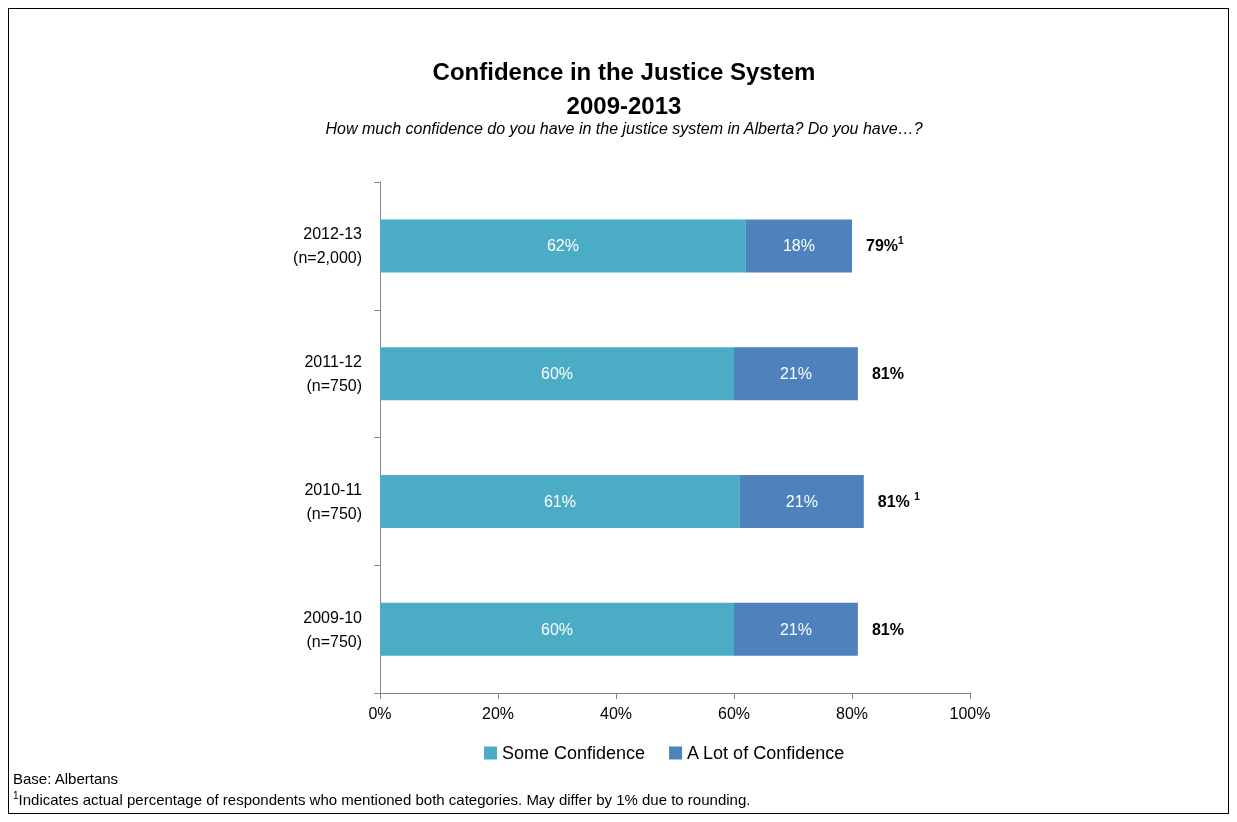  I want to click on x-tick-label: 40%, so click(616, 713).